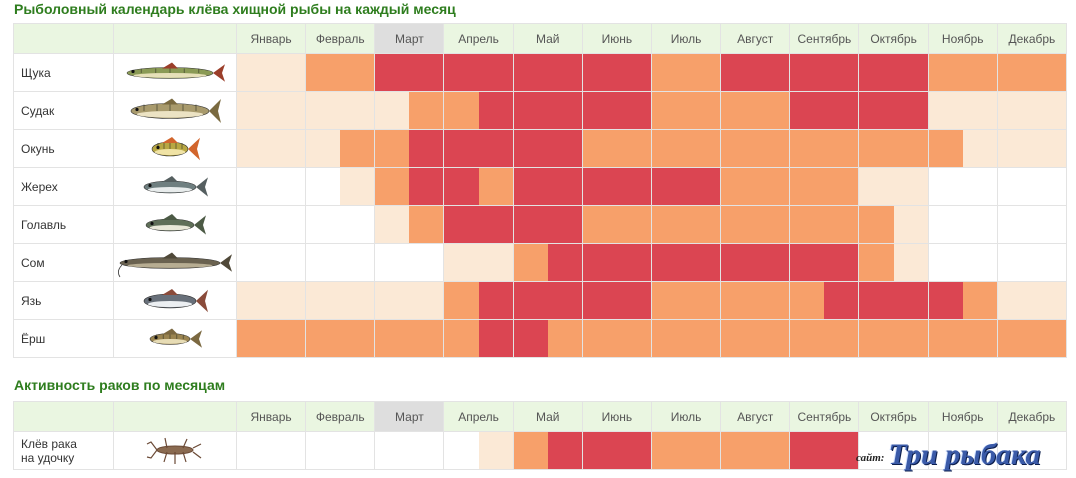 The width and height of the screenshot is (1076, 478). I want to click on month-header: Ноябрь, so click(963, 39).